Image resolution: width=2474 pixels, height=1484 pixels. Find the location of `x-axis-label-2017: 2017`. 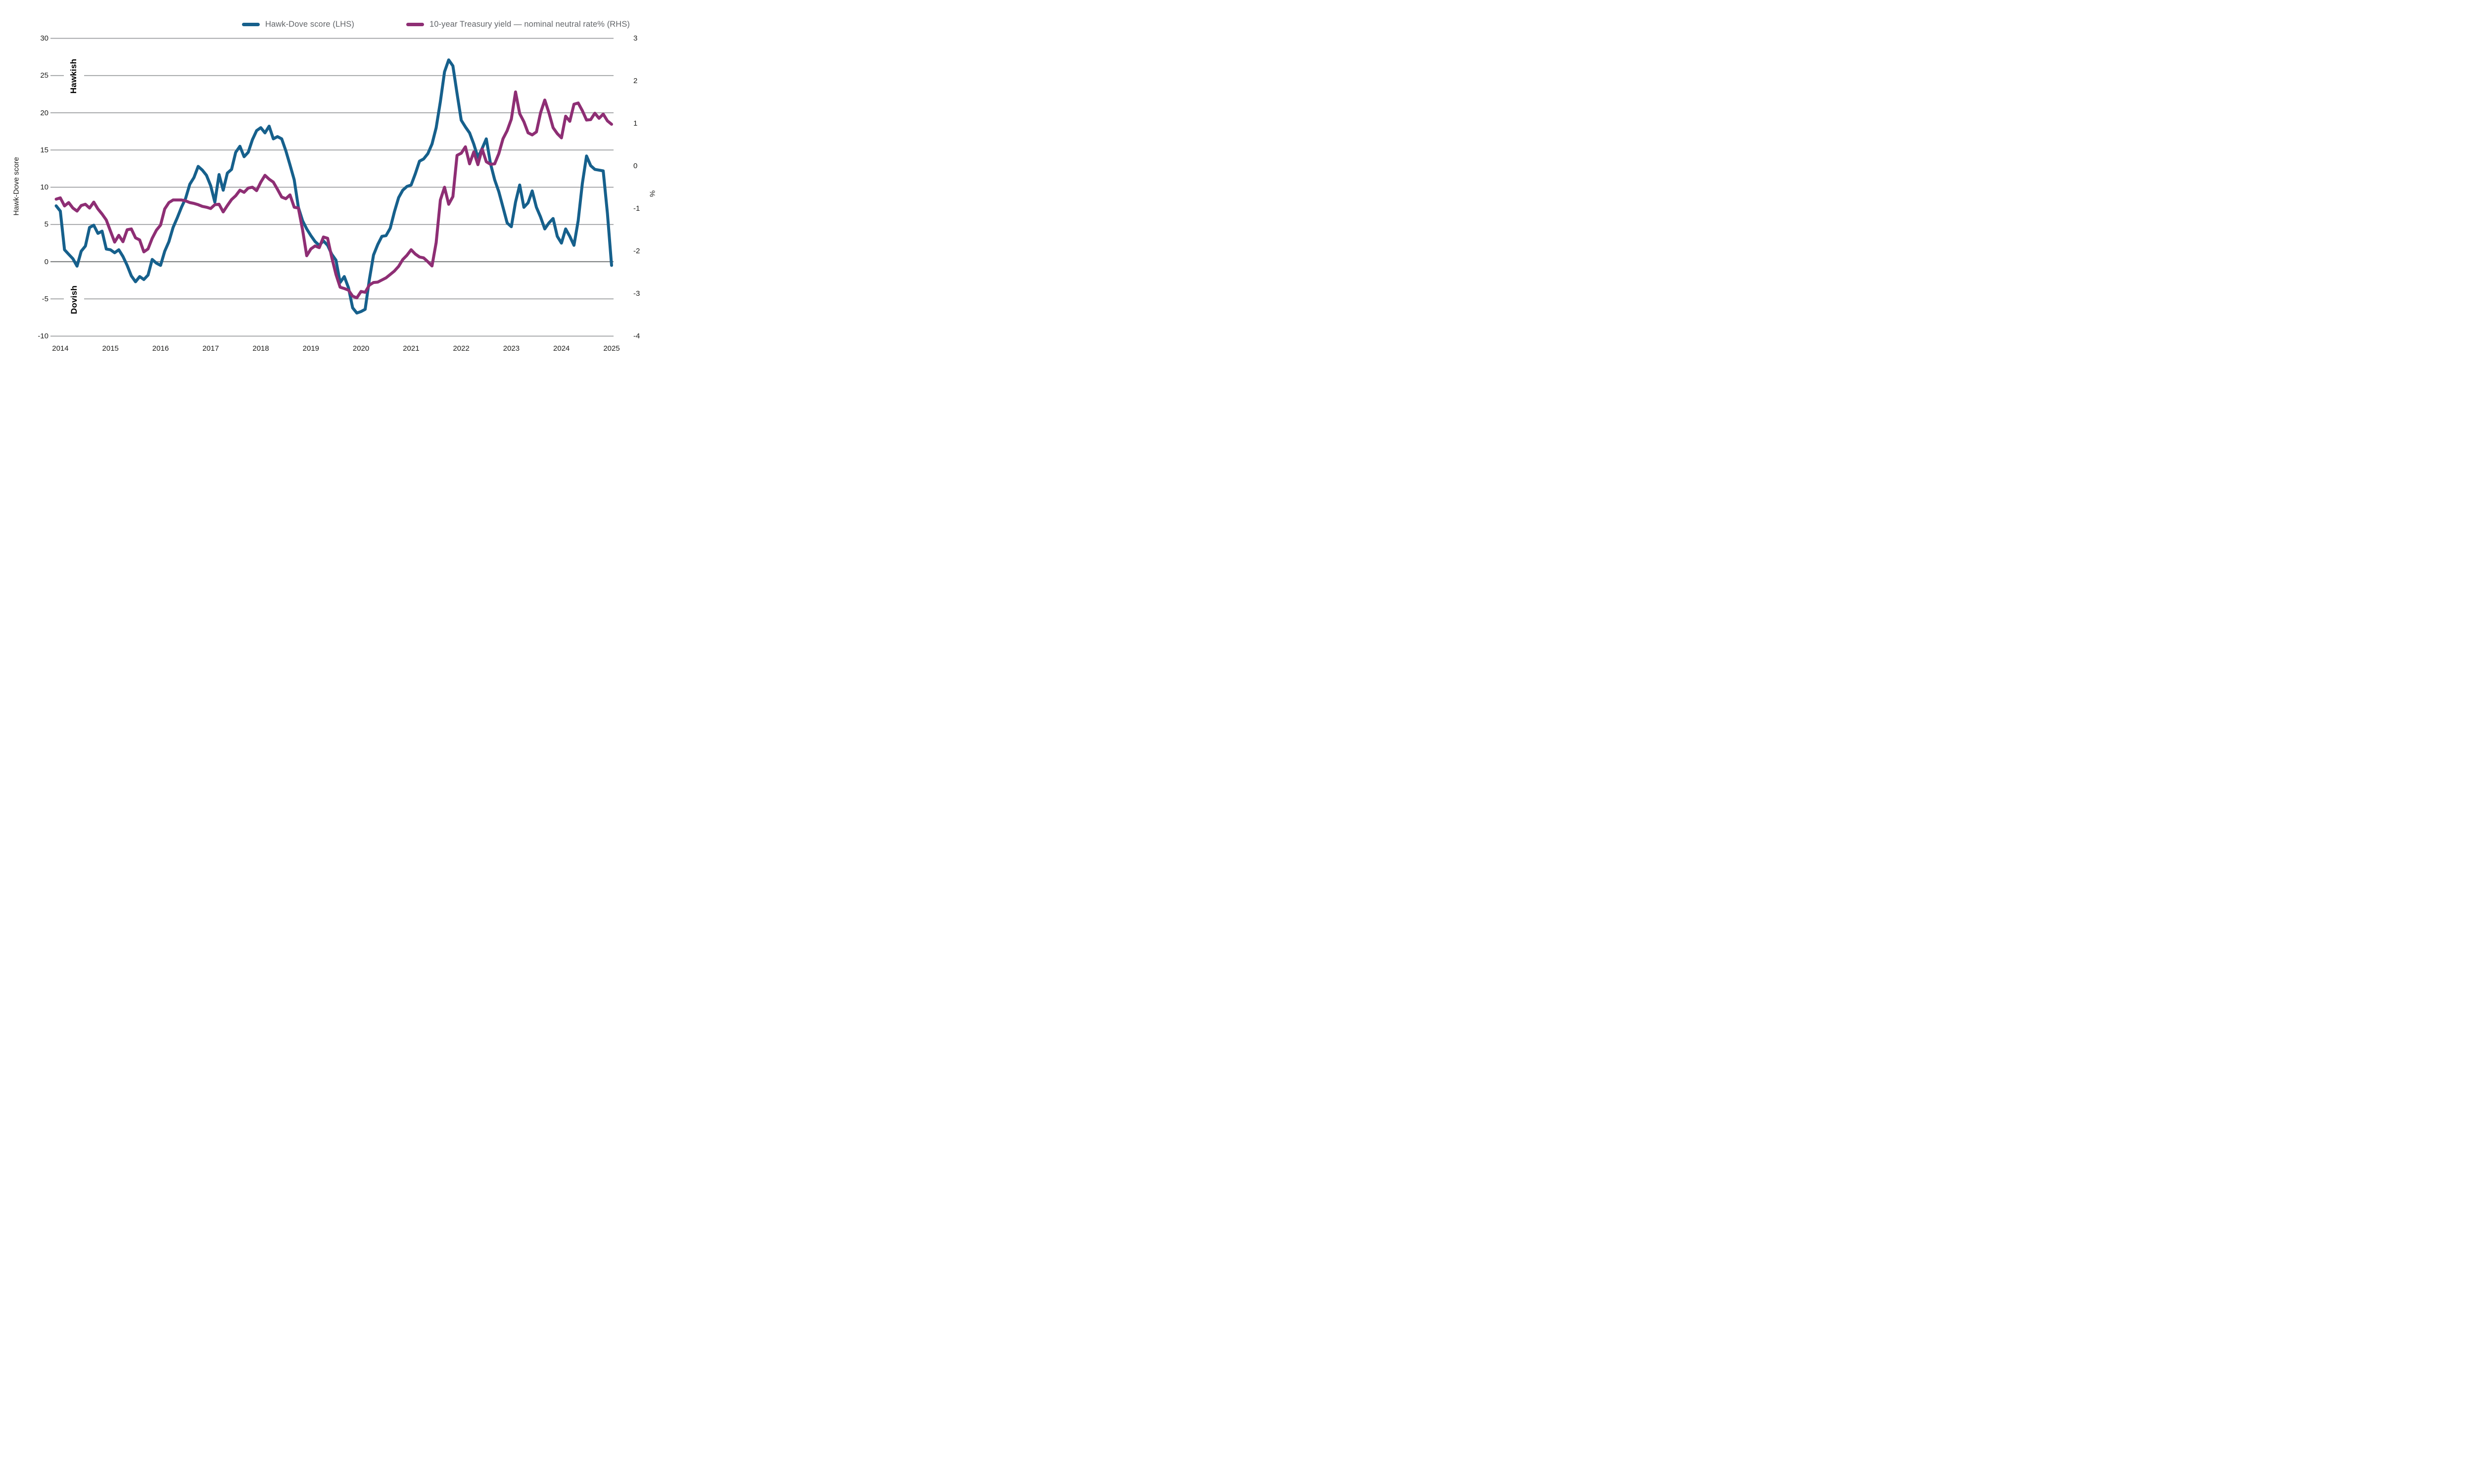

x-axis-label-2017: 2017 is located at coordinates (211, 348).